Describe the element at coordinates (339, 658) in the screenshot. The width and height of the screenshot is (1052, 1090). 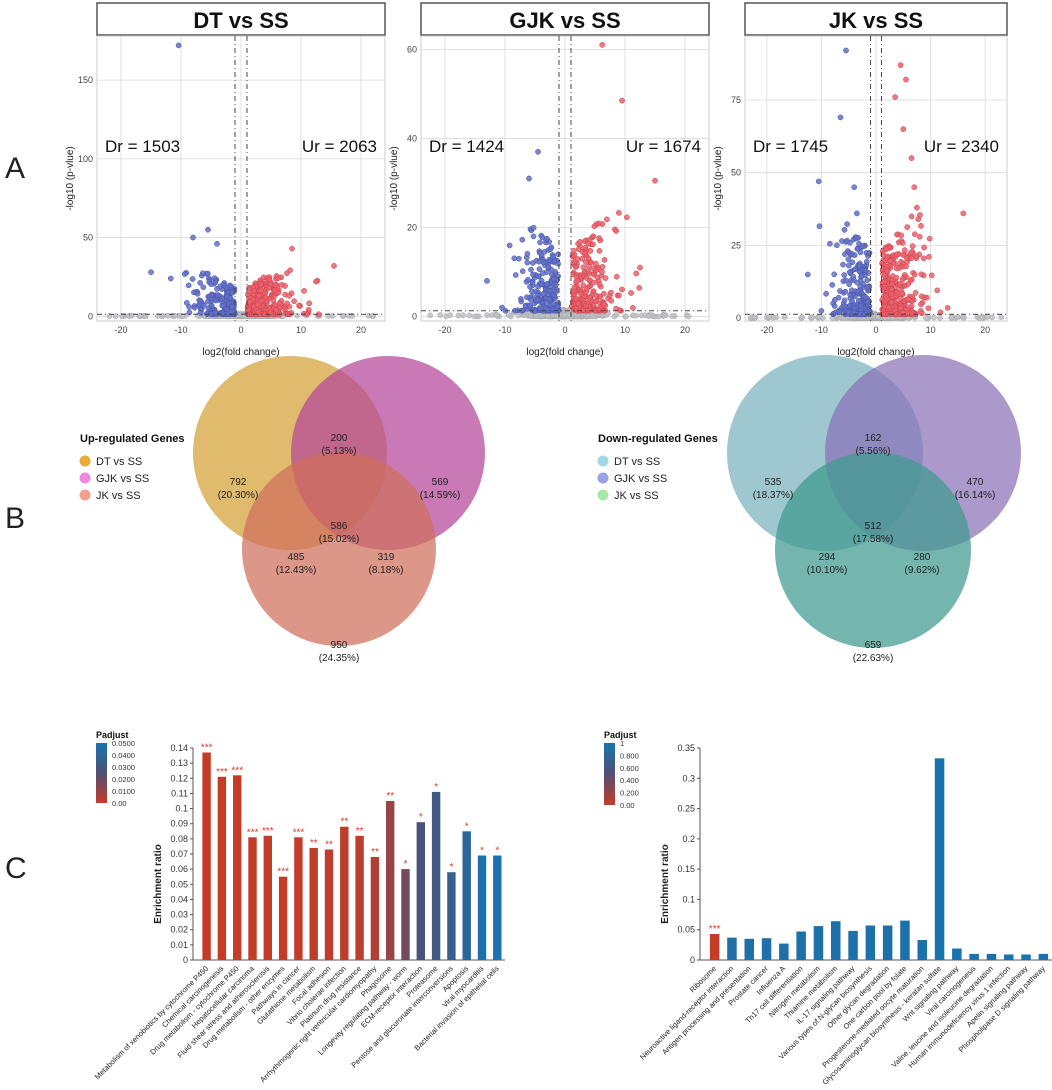
I see `venn-region-percent: (24.35%)` at that location.